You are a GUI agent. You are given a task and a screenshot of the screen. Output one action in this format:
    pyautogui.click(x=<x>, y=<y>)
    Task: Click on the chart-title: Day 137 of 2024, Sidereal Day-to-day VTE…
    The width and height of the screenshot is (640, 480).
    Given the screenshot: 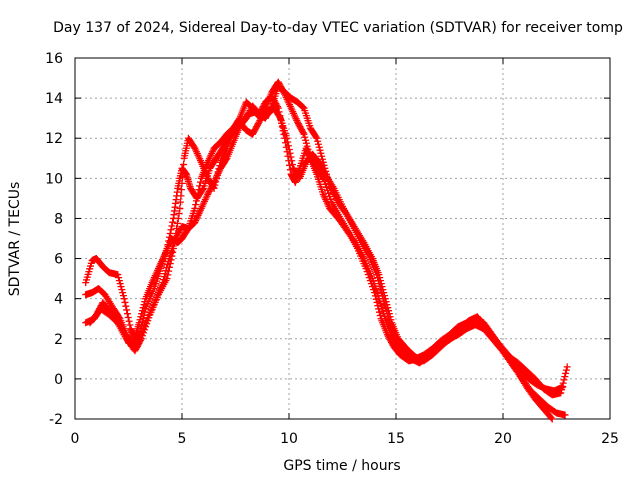 What is the action you would take?
    pyautogui.click(x=338, y=28)
    